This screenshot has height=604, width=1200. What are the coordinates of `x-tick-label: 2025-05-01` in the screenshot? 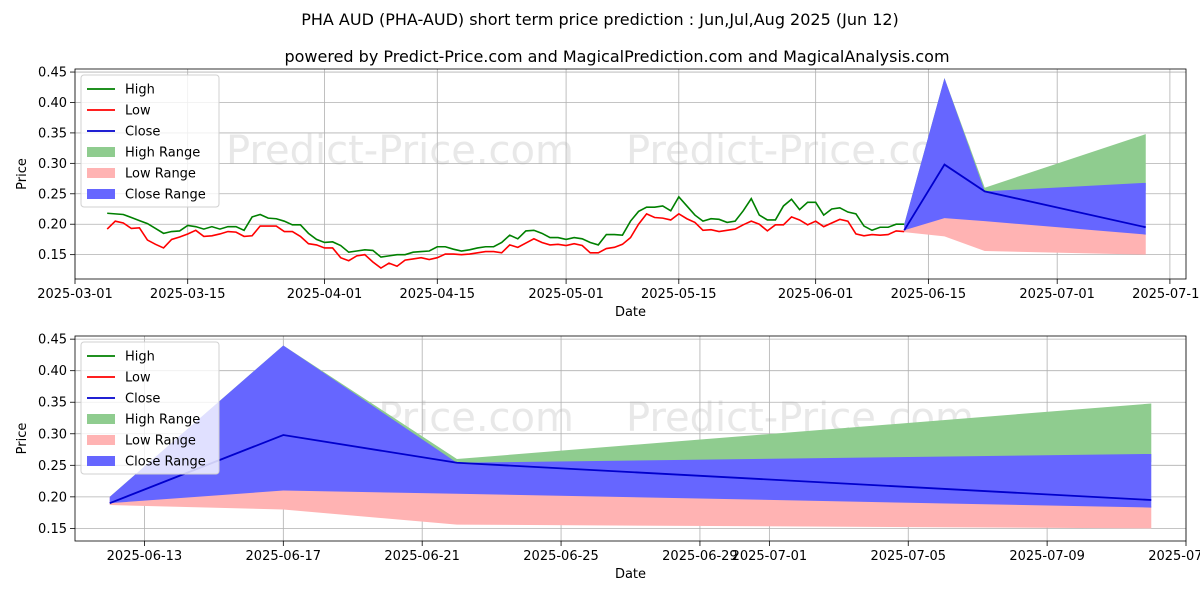 It's located at (566, 294).